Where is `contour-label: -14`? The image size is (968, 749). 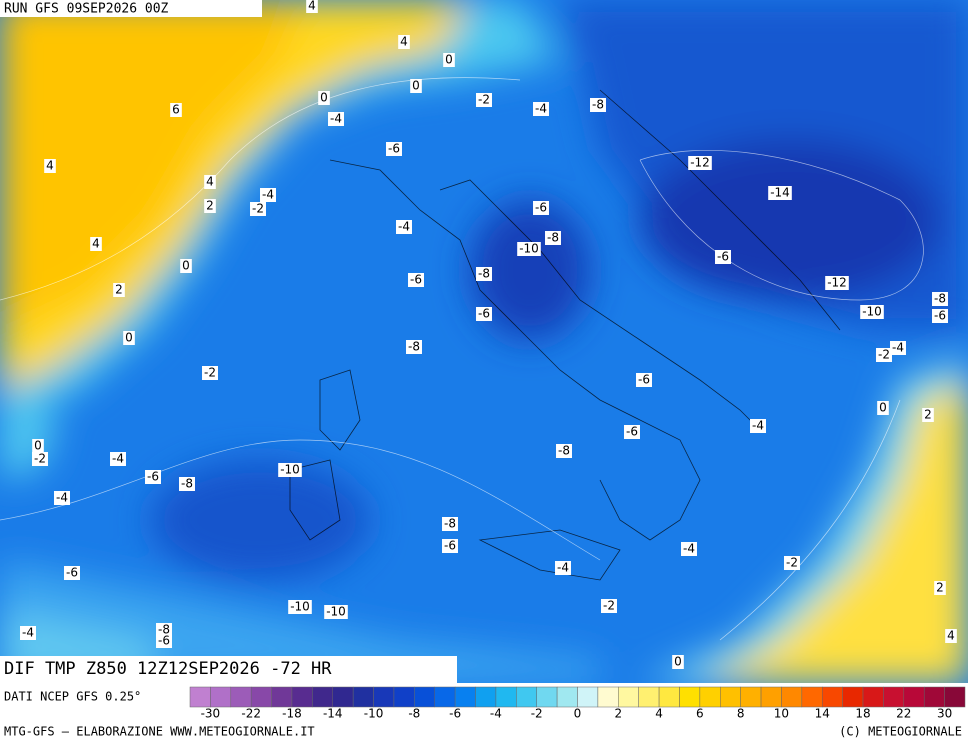
contour-label: -14 is located at coordinates (780, 193).